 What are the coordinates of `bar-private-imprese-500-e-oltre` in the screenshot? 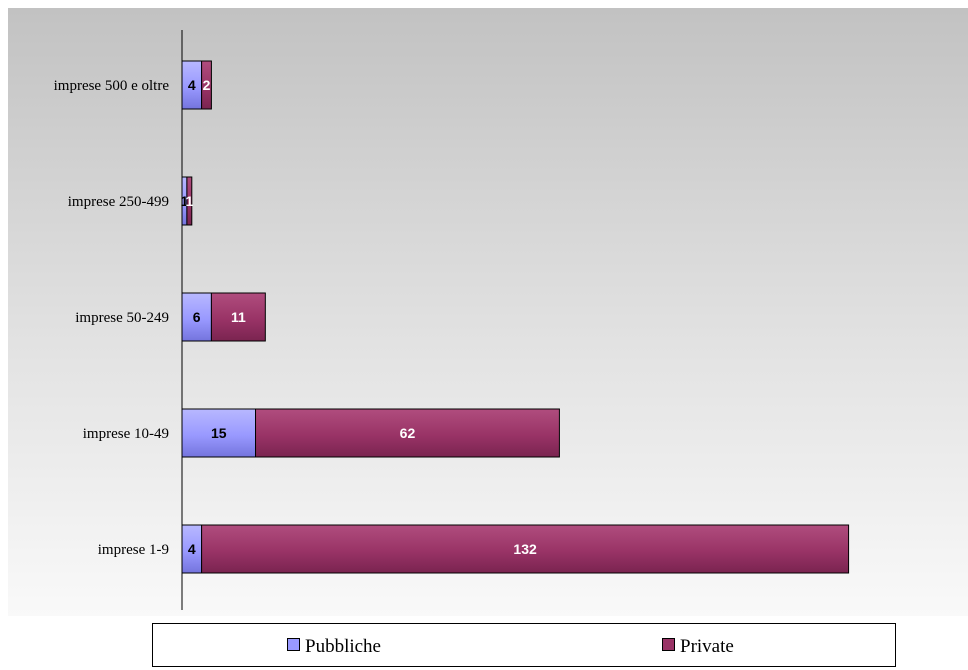 It's located at (206, 85).